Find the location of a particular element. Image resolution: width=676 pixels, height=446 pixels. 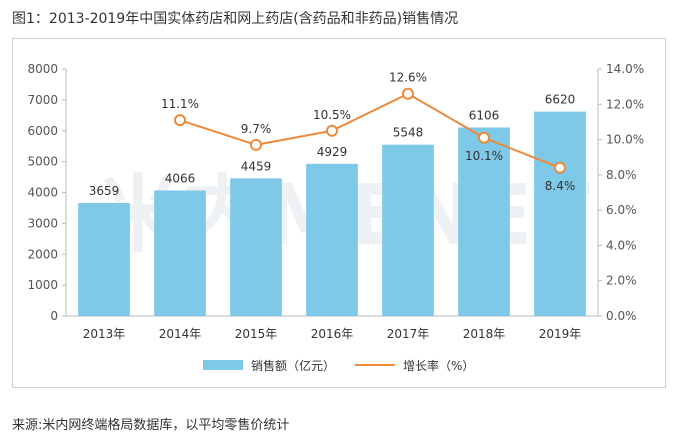

bar-value-label: 6106 is located at coordinates (484, 115).